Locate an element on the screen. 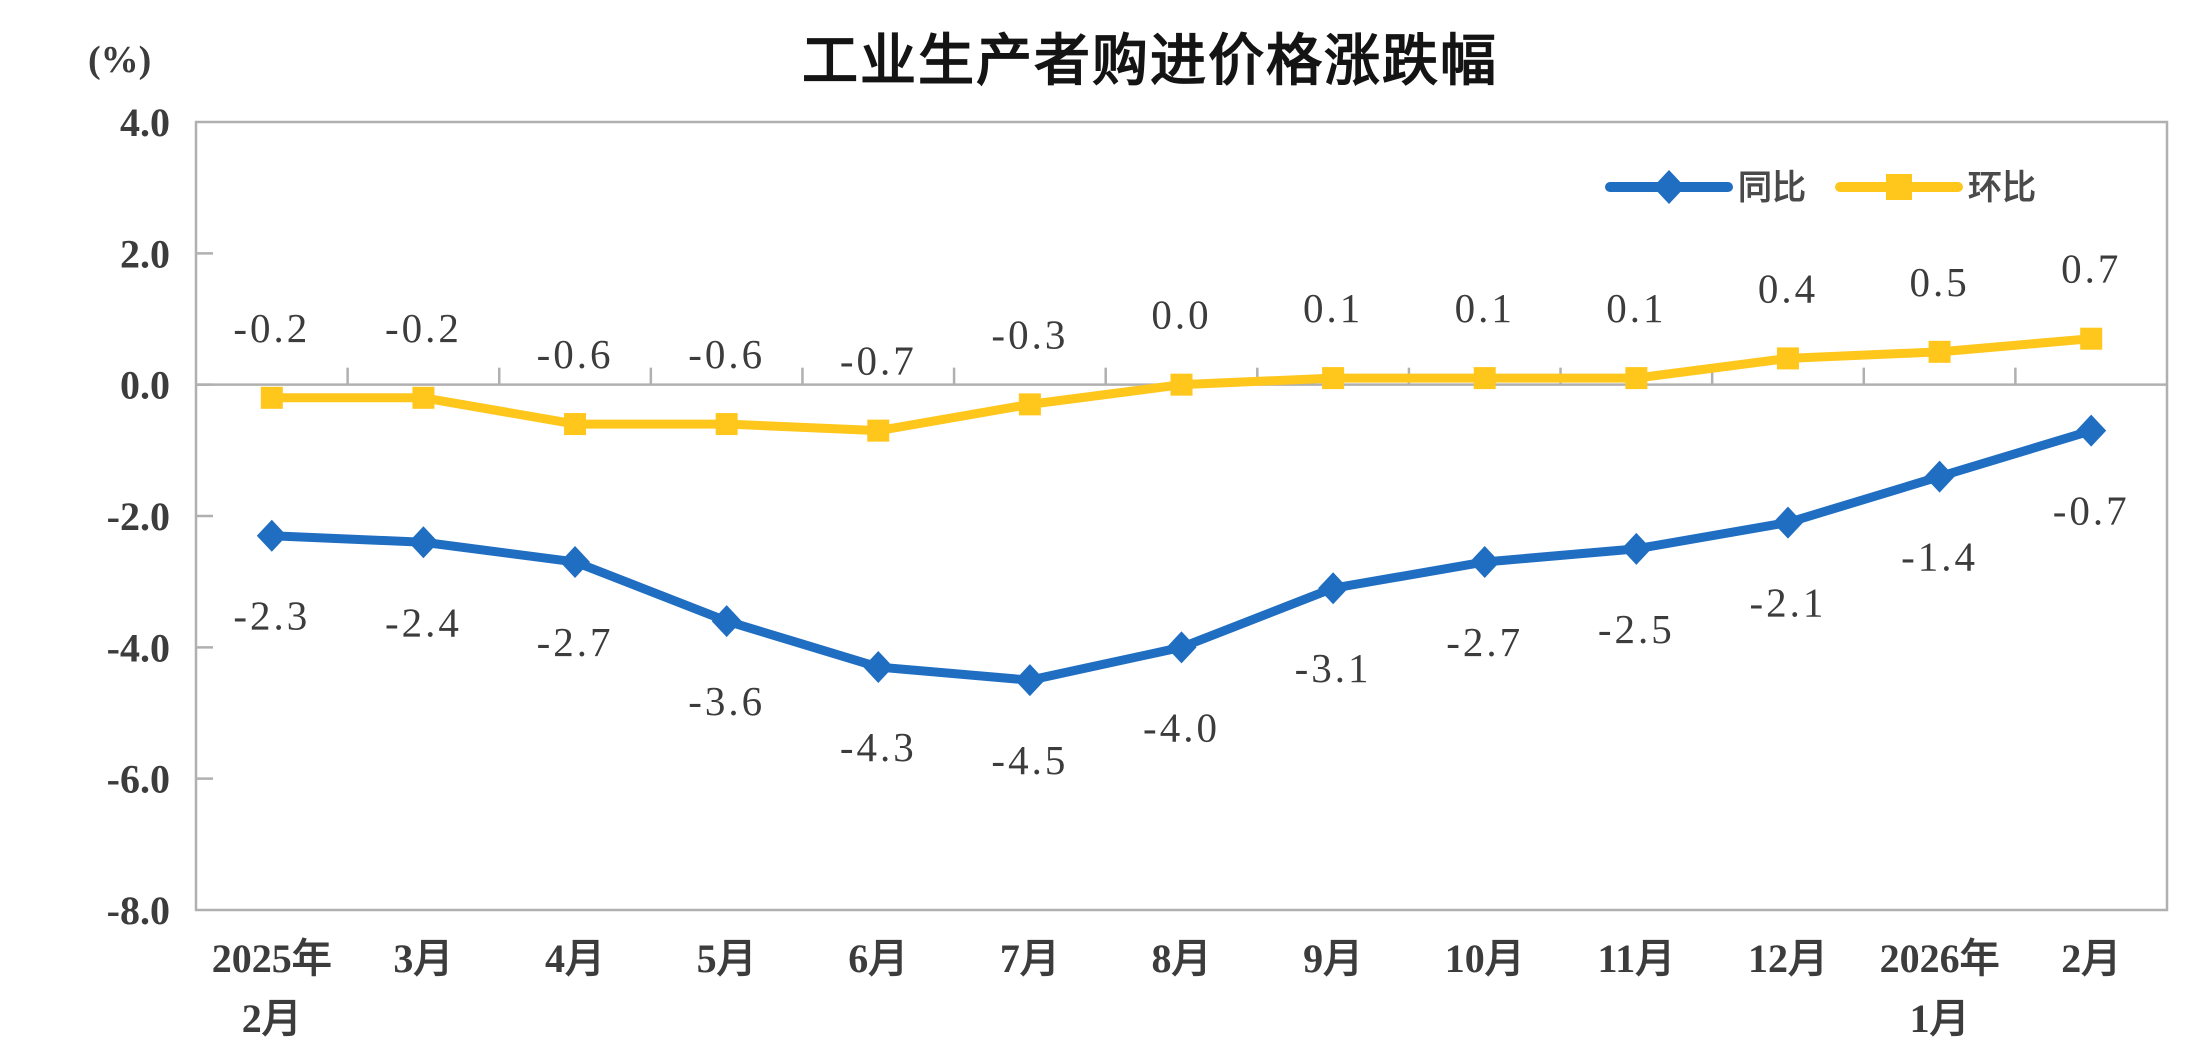 This screenshot has height=1060, width=2208. x-axis-category-label: 6月 is located at coordinates (878, 958).